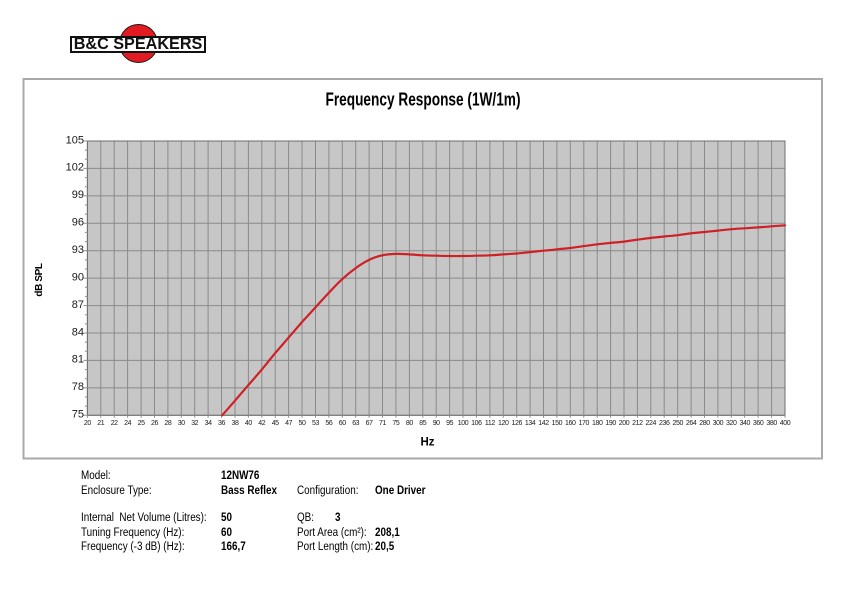 The image size is (849, 600). Describe the element at coordinates (78, 250) in the screenshot. I see `svg-text: 93` at that location.